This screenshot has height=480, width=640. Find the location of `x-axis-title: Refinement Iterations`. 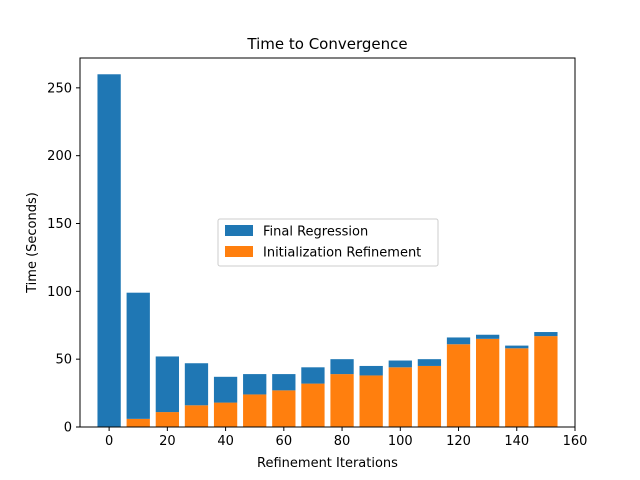

x-axis-title: Refinement Iterations is located at coordinates (327, 463).